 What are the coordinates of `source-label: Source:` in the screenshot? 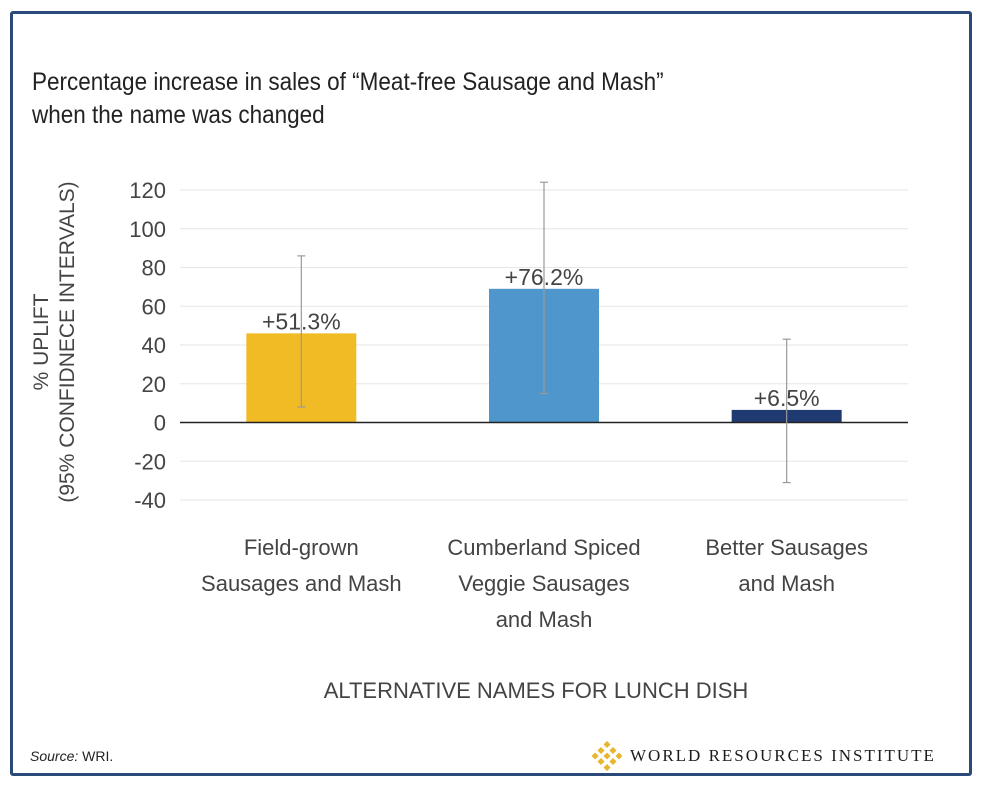 It's located at (54, 756).